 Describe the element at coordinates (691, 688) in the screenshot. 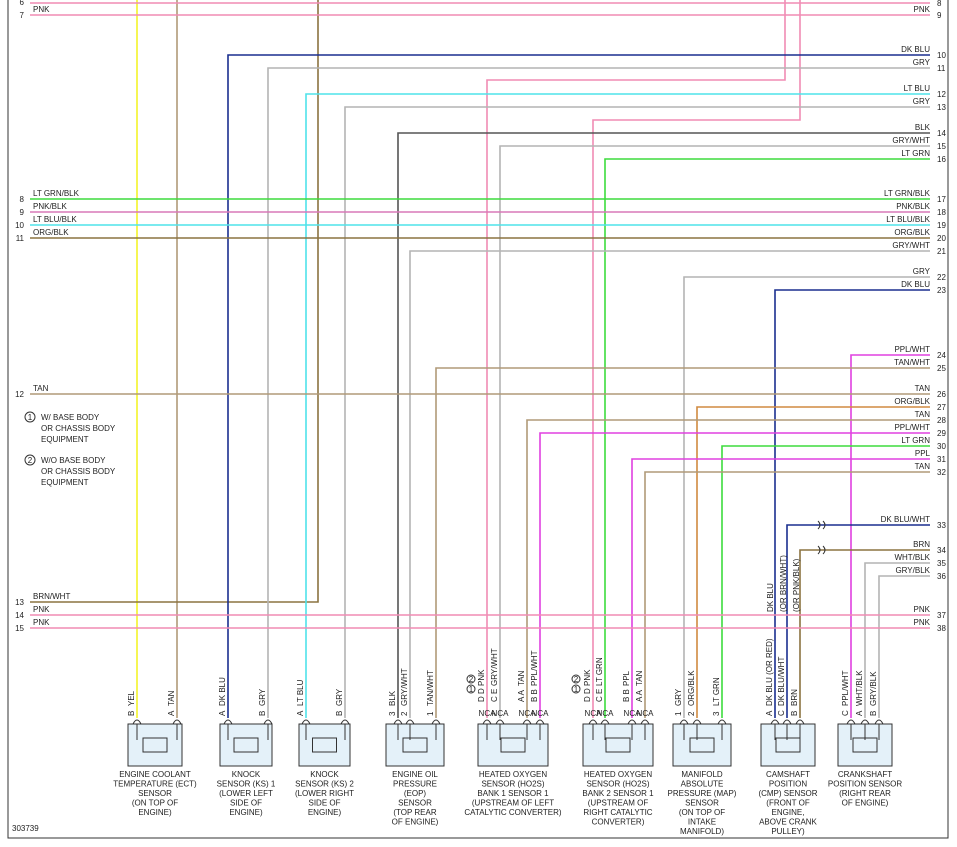

I see `pin-wire: ORG/BLK` at that location.